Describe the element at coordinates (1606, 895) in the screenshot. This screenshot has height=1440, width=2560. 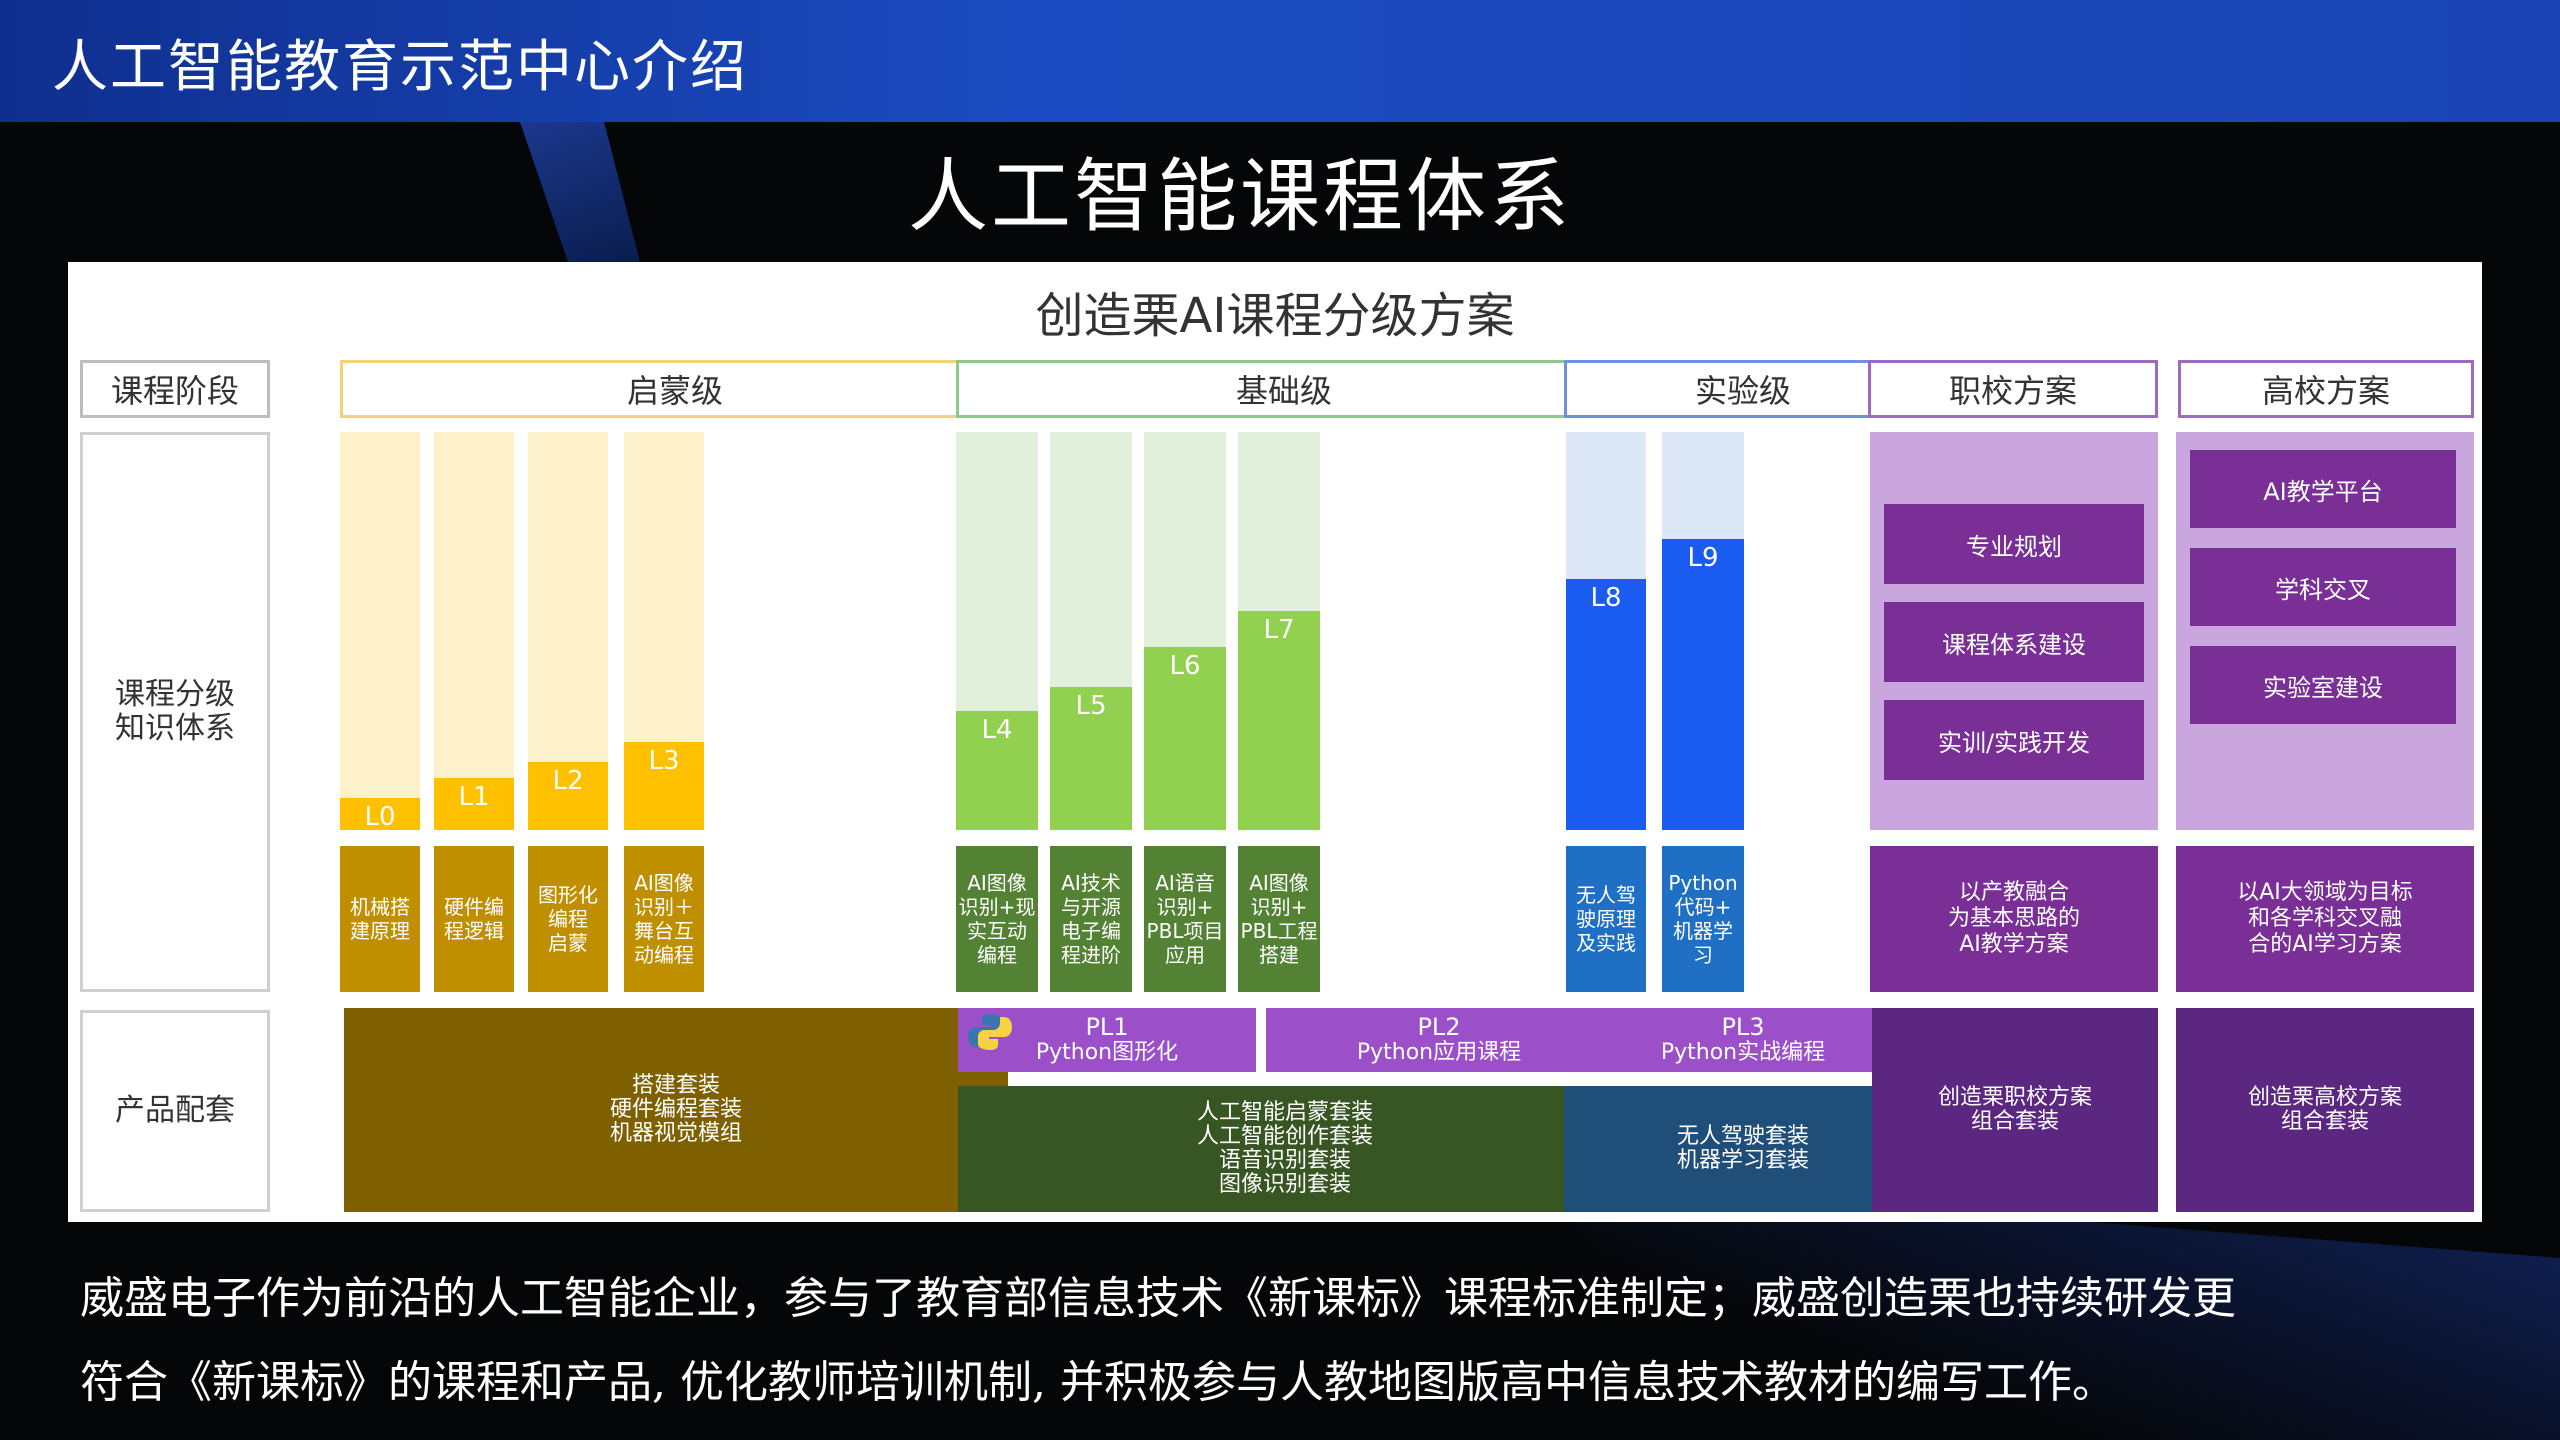
I see `level-desc-line: 无人驾` at that location.